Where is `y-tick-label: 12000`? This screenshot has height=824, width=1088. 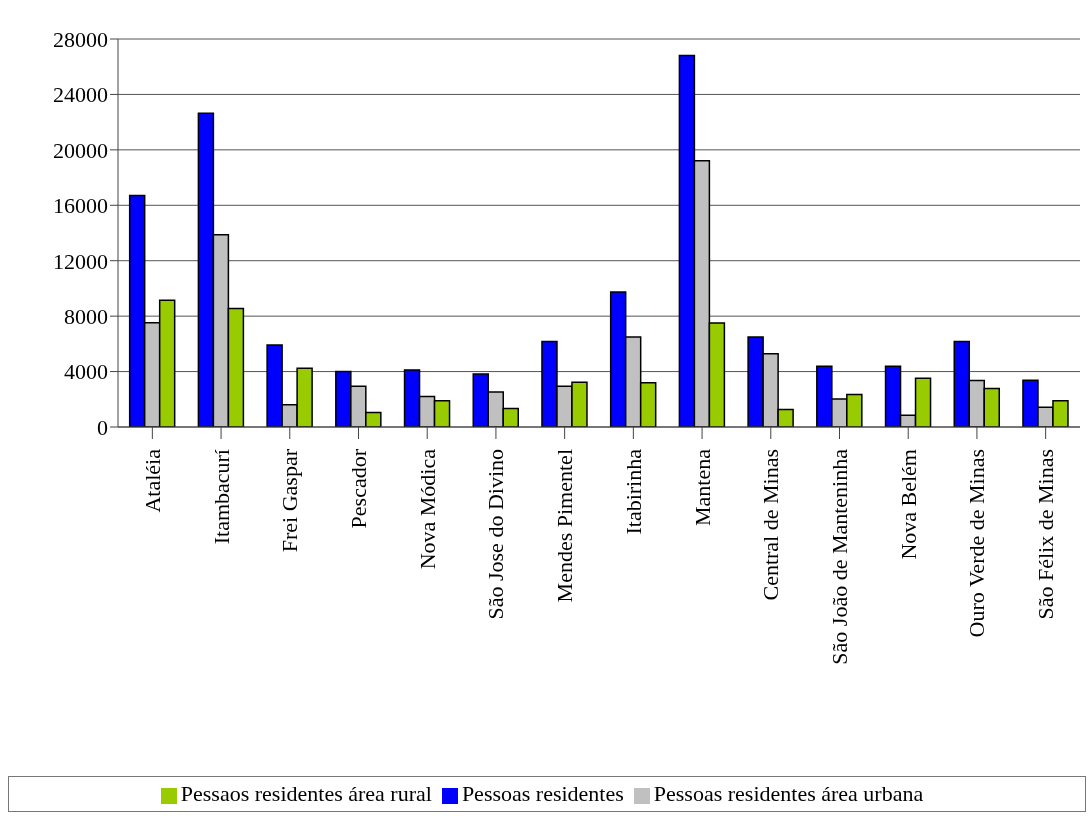
y-tick-label: 12000 is located at coordinates (80, 261).